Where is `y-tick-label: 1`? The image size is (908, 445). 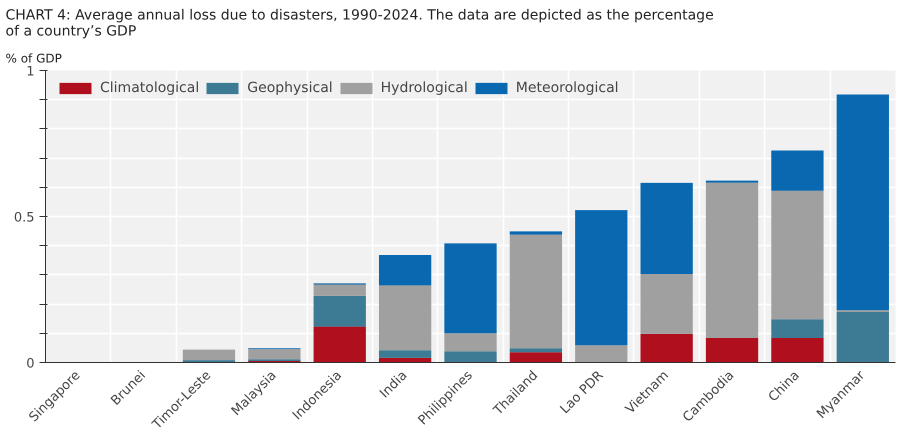
y-tick-label: 1 is located at coordinates (30, 72).